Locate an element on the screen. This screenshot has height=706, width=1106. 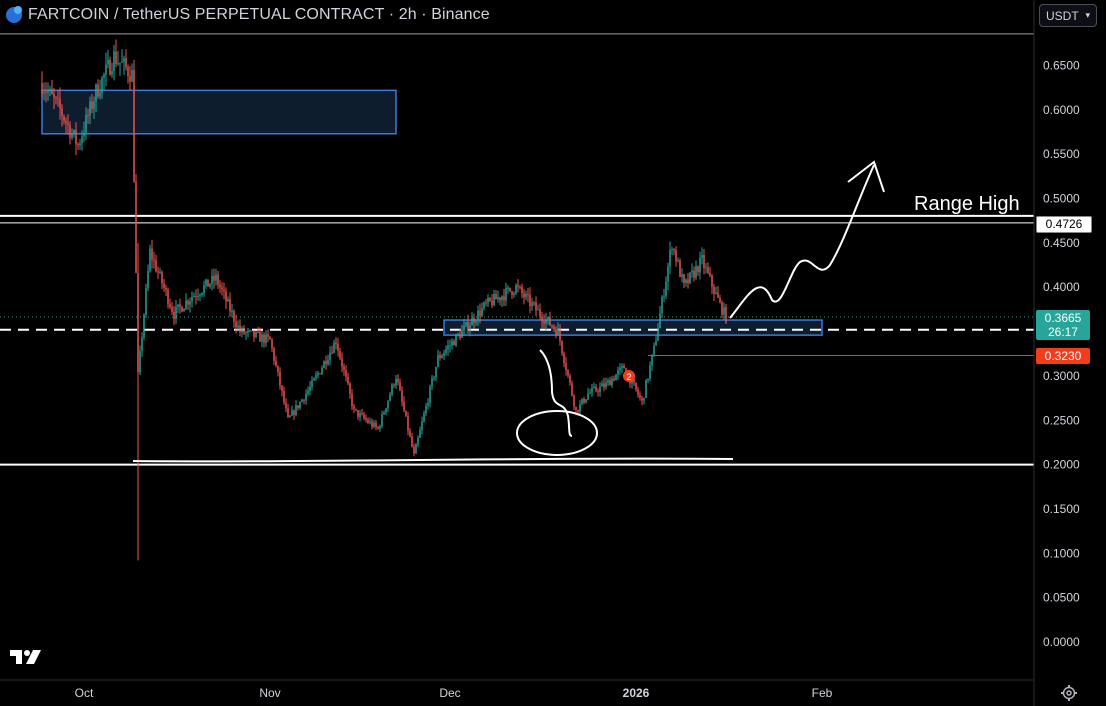
projection-path is located at coordinates (802, 241).